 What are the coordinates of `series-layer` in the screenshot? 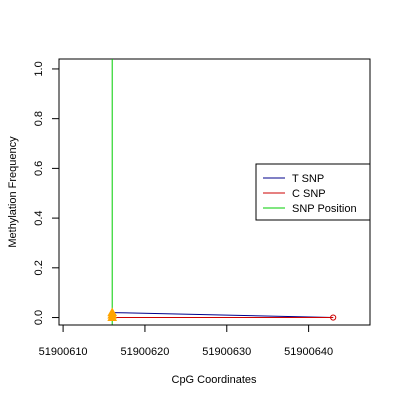 It's located at (223, 315).